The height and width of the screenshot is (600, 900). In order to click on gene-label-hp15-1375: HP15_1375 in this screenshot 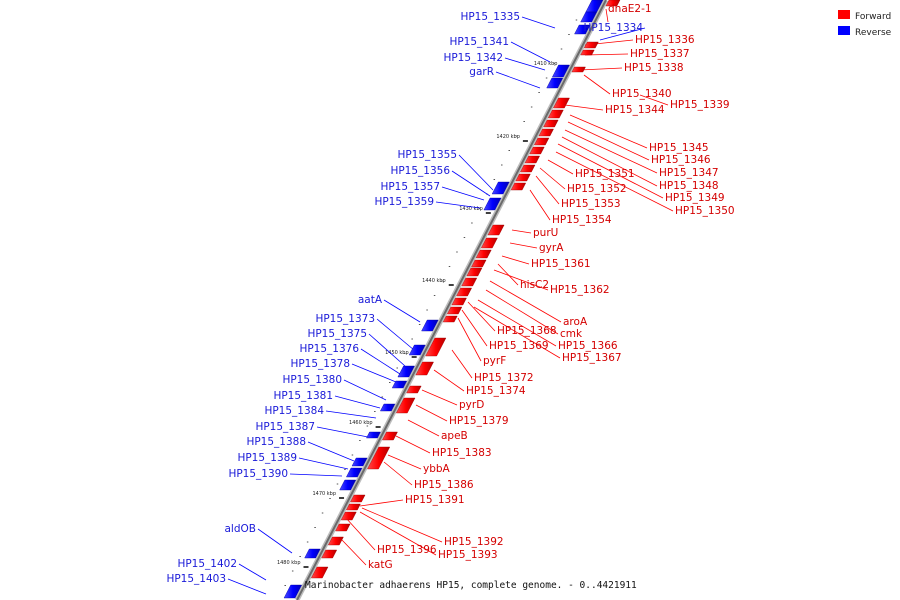, I will do `click(337, 334)`.